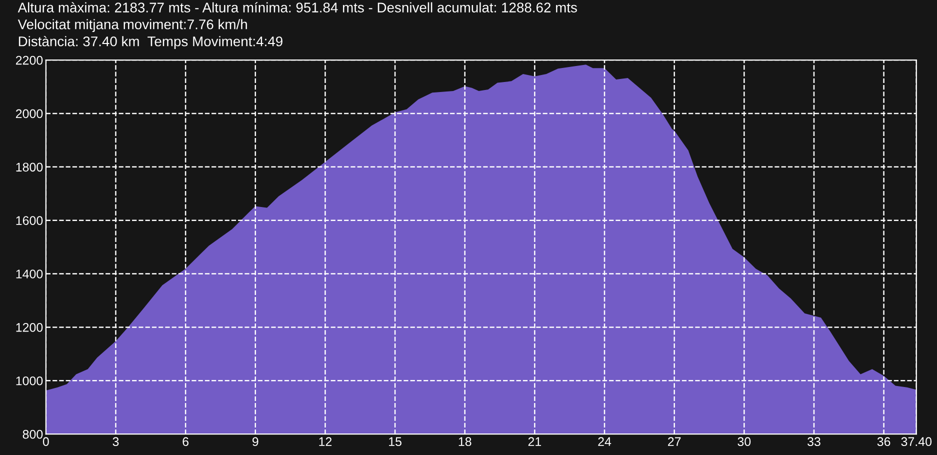 This screenshot has width=937, height=455. What do you see at coordinates (132, 25) in the screenshot?
I see `chart-subtitle: Velocitat mitjana moviment:7.76 km/h` at bounding box center [132, 25].